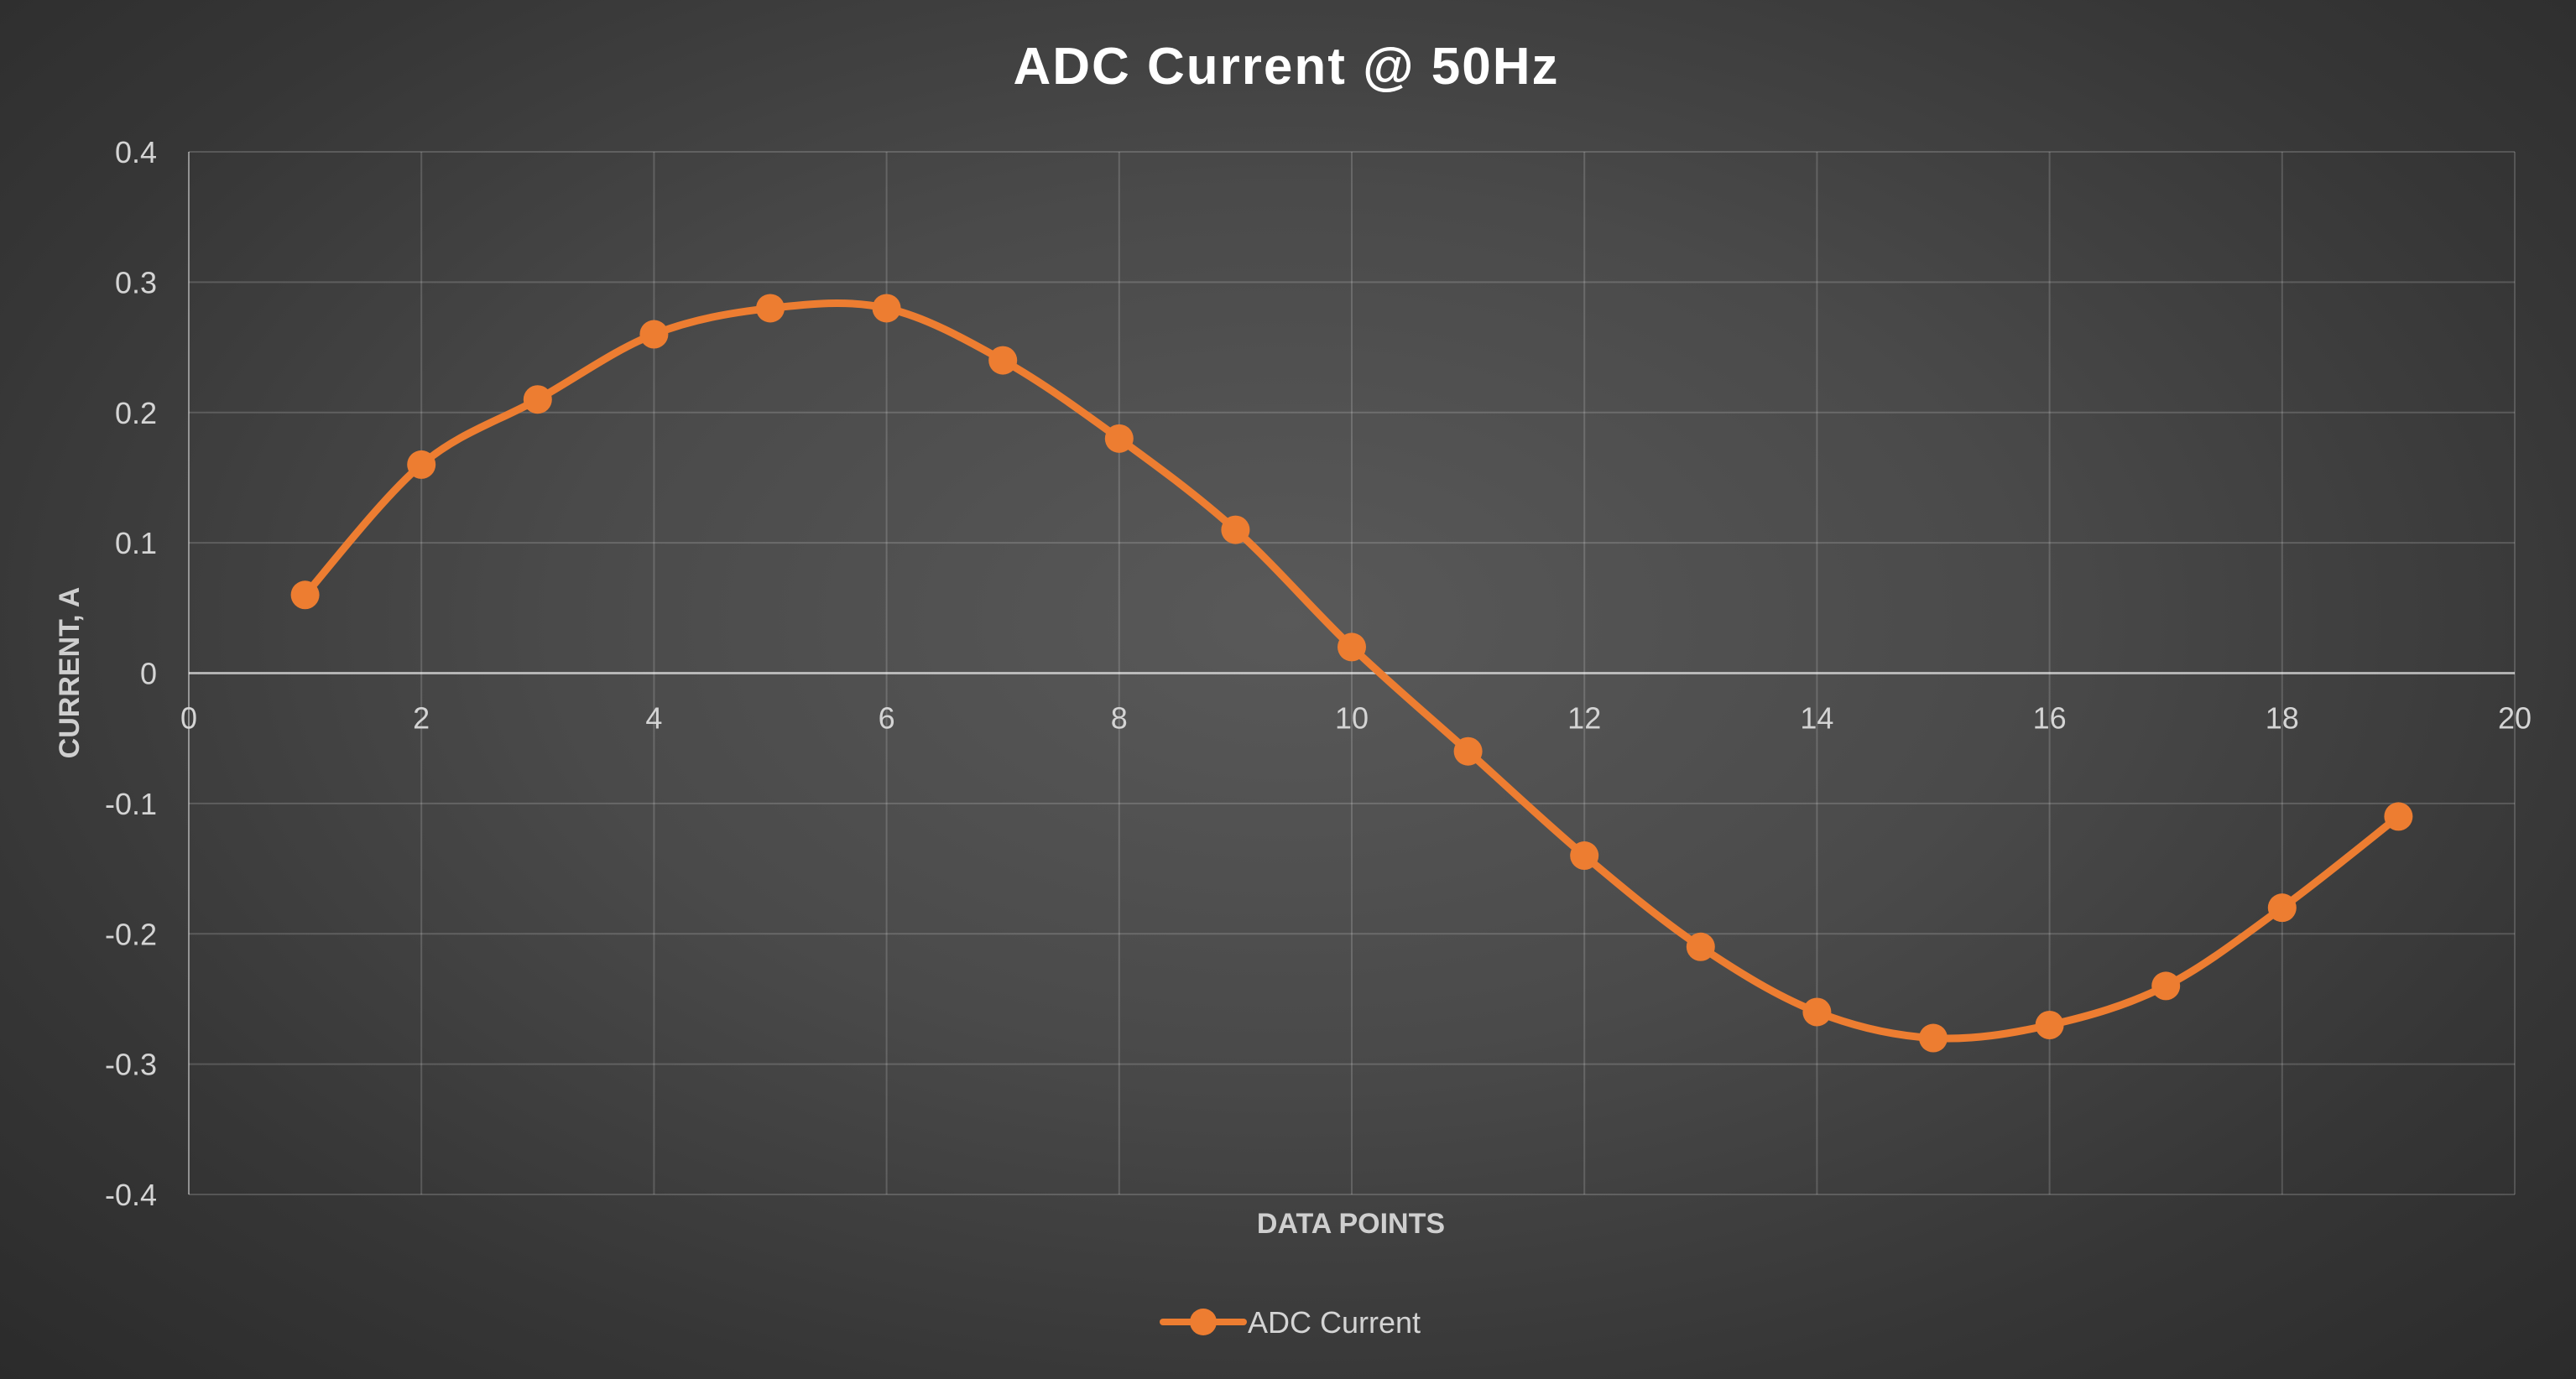 The width and height of the screenshot is (2576, 1379). Describe the element at coordinates (1119, 718) in the screenshot. I see `x-tick-label: 8` at that location.